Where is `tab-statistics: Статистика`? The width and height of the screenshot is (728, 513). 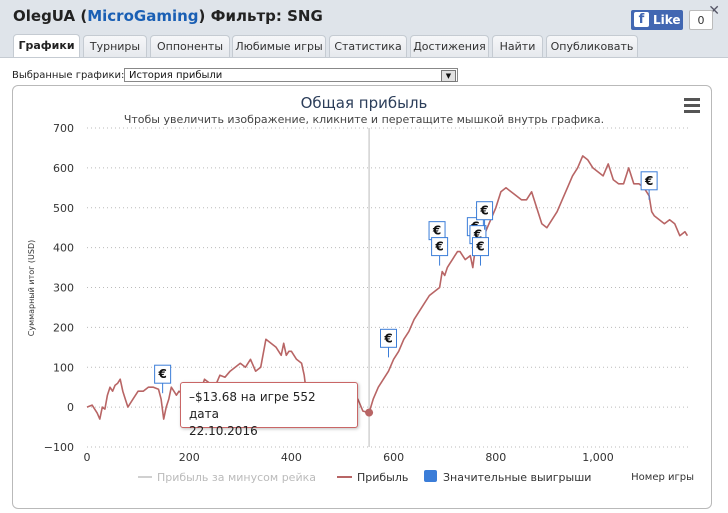 tab-statistics: Статистика is located at coordinates (368, 46).